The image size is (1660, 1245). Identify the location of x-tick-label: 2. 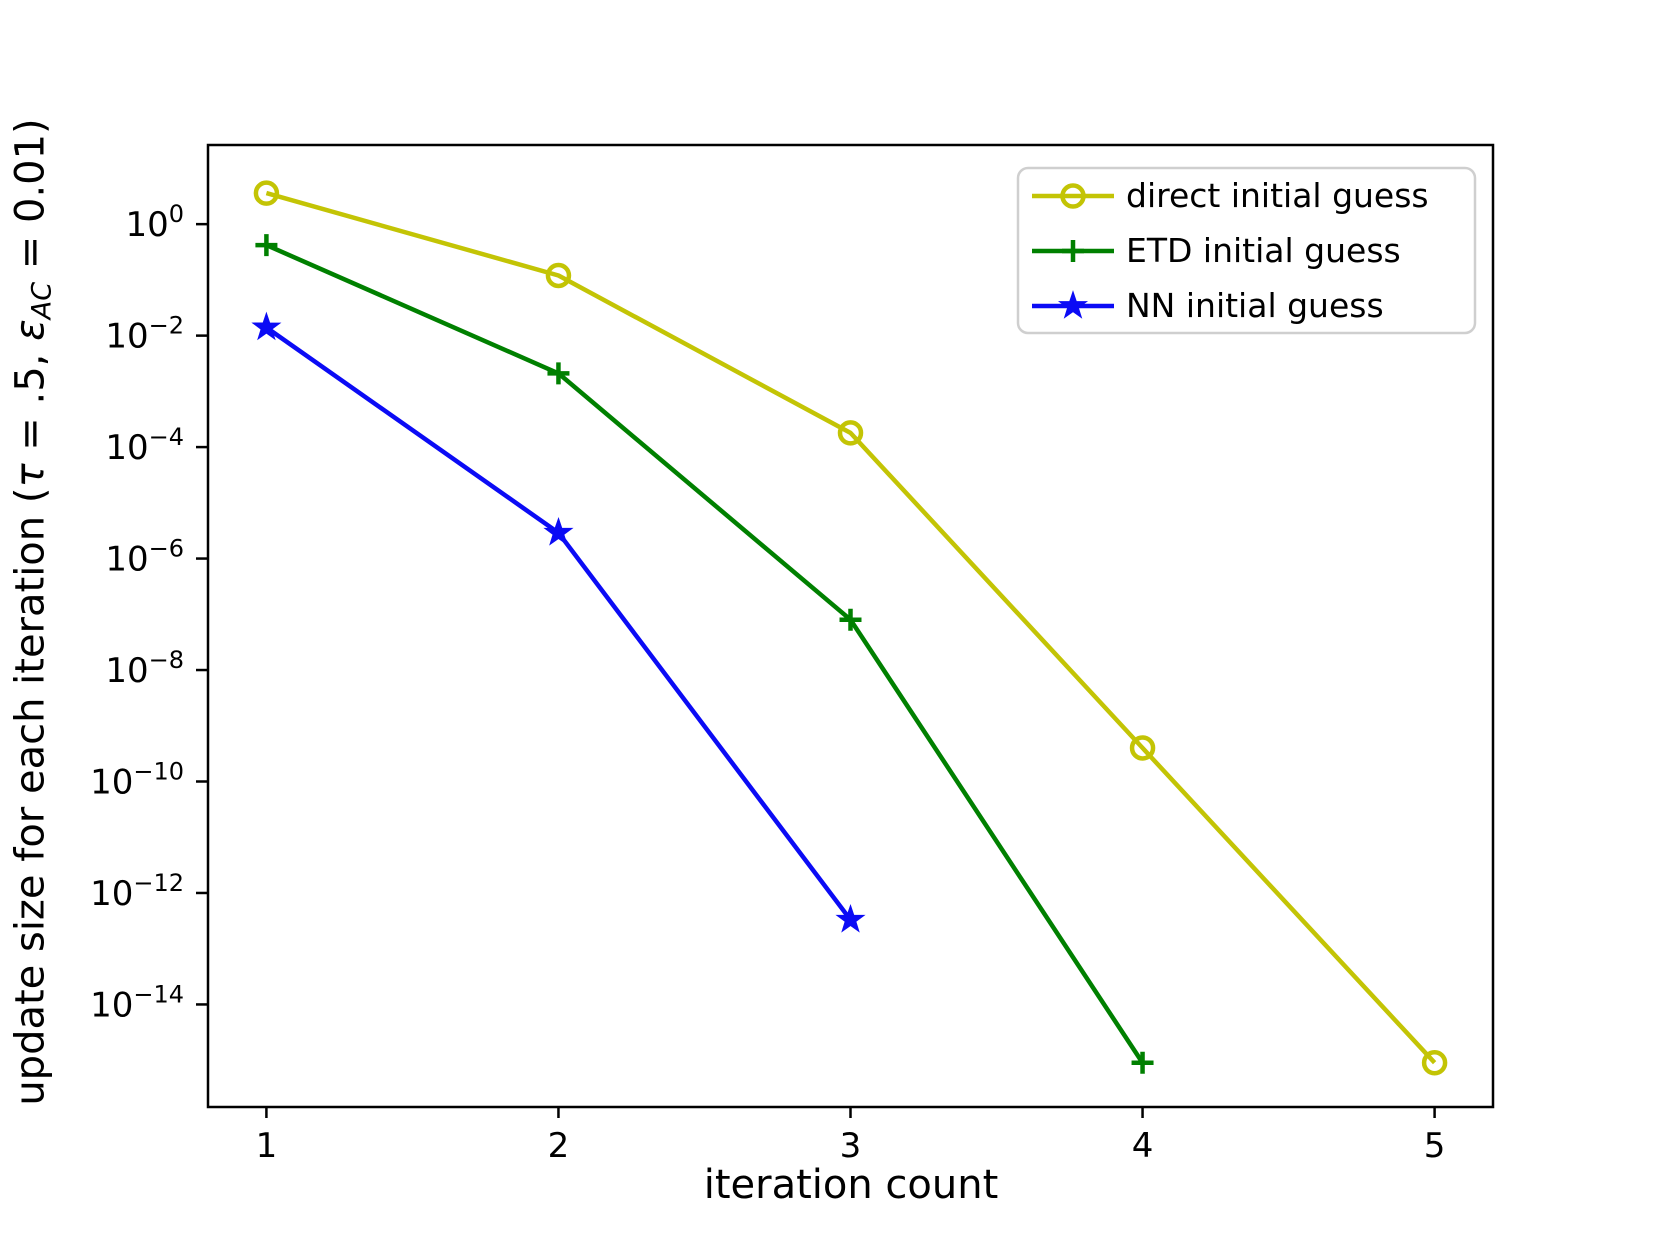
(559, 1146).